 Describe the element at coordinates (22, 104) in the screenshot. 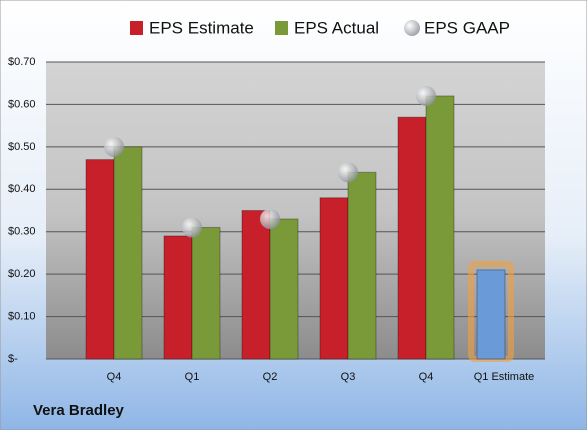

I see `y-tick-label: $0.60` at that location.